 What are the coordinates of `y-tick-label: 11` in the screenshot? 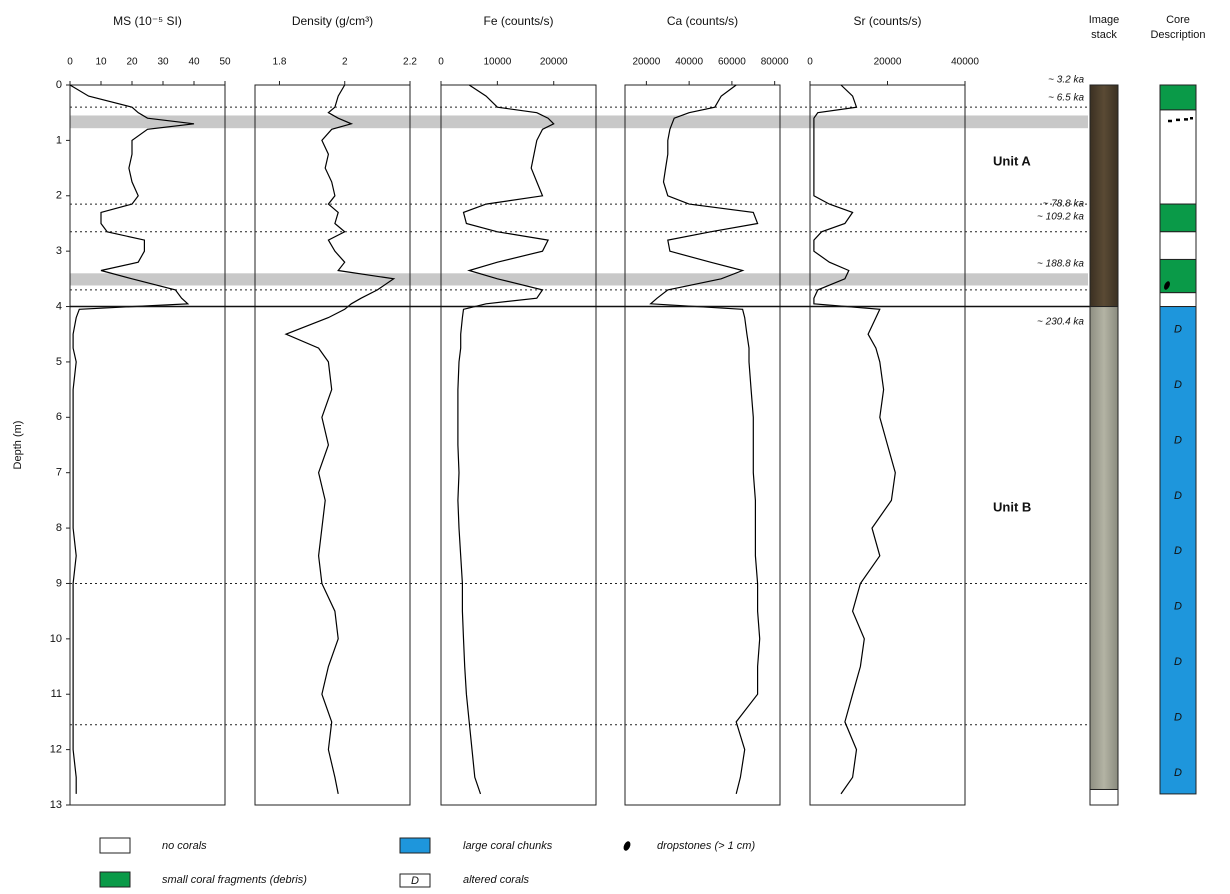 It's located at (56, 694).